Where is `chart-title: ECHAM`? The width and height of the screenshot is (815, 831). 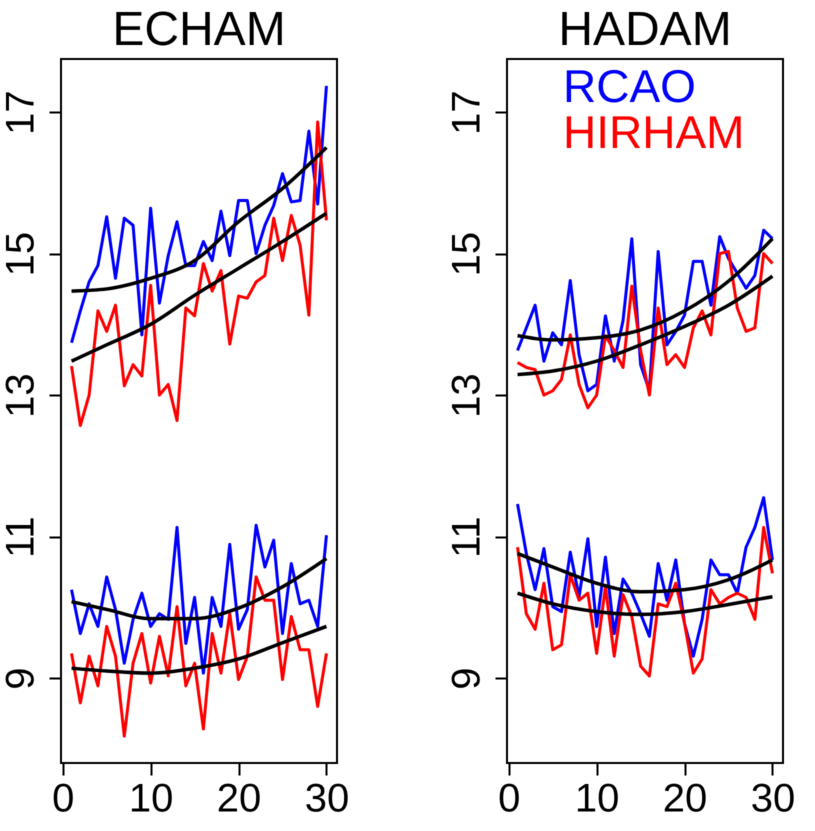
chart-title: ECHAM is located at coordinates (199, 29).